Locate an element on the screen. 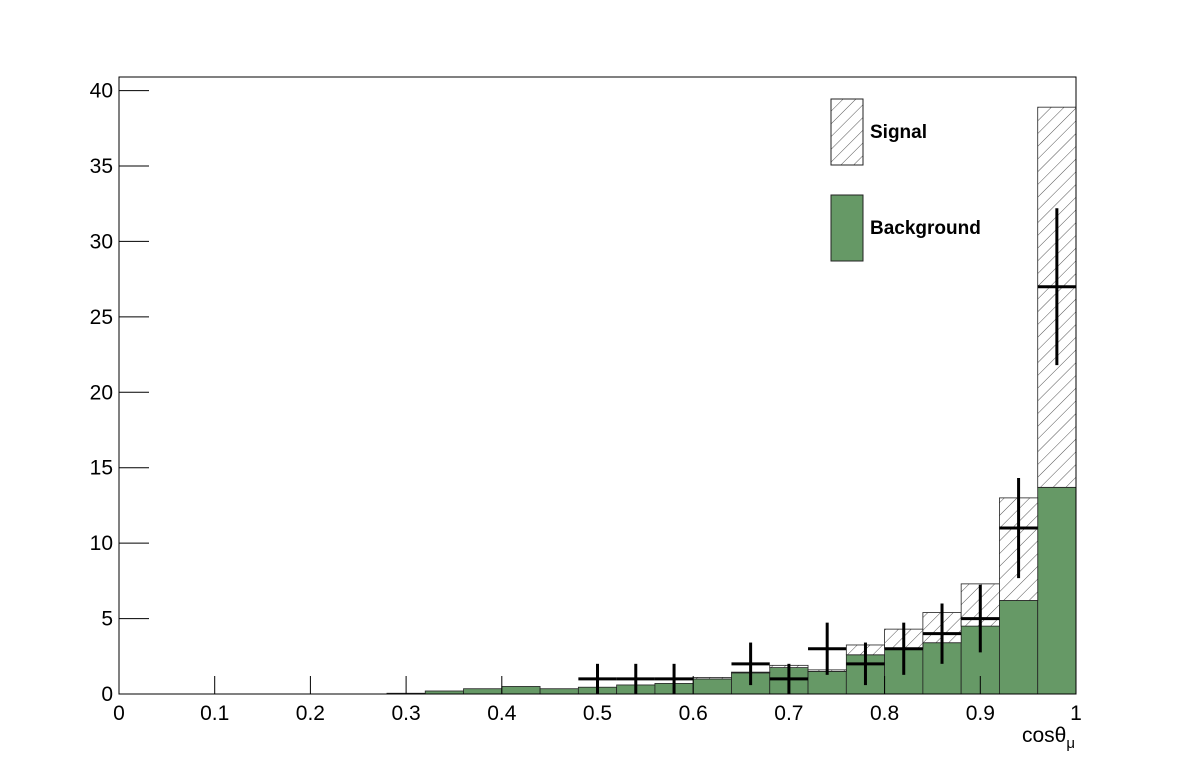 This screenshot has width=1196, height=777. x-tick-label: 0.8 is located at coordinates (884, 713).